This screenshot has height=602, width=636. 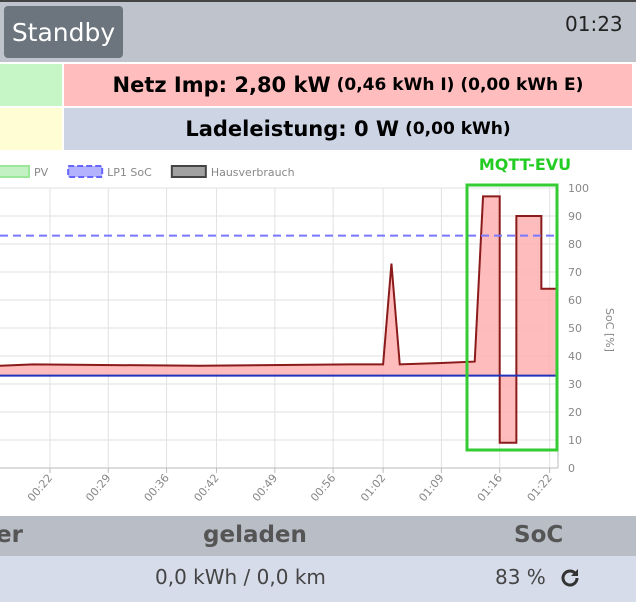 I want to click on tile-main: Ladeleistung: 0 W, so click(x=292, y=129).